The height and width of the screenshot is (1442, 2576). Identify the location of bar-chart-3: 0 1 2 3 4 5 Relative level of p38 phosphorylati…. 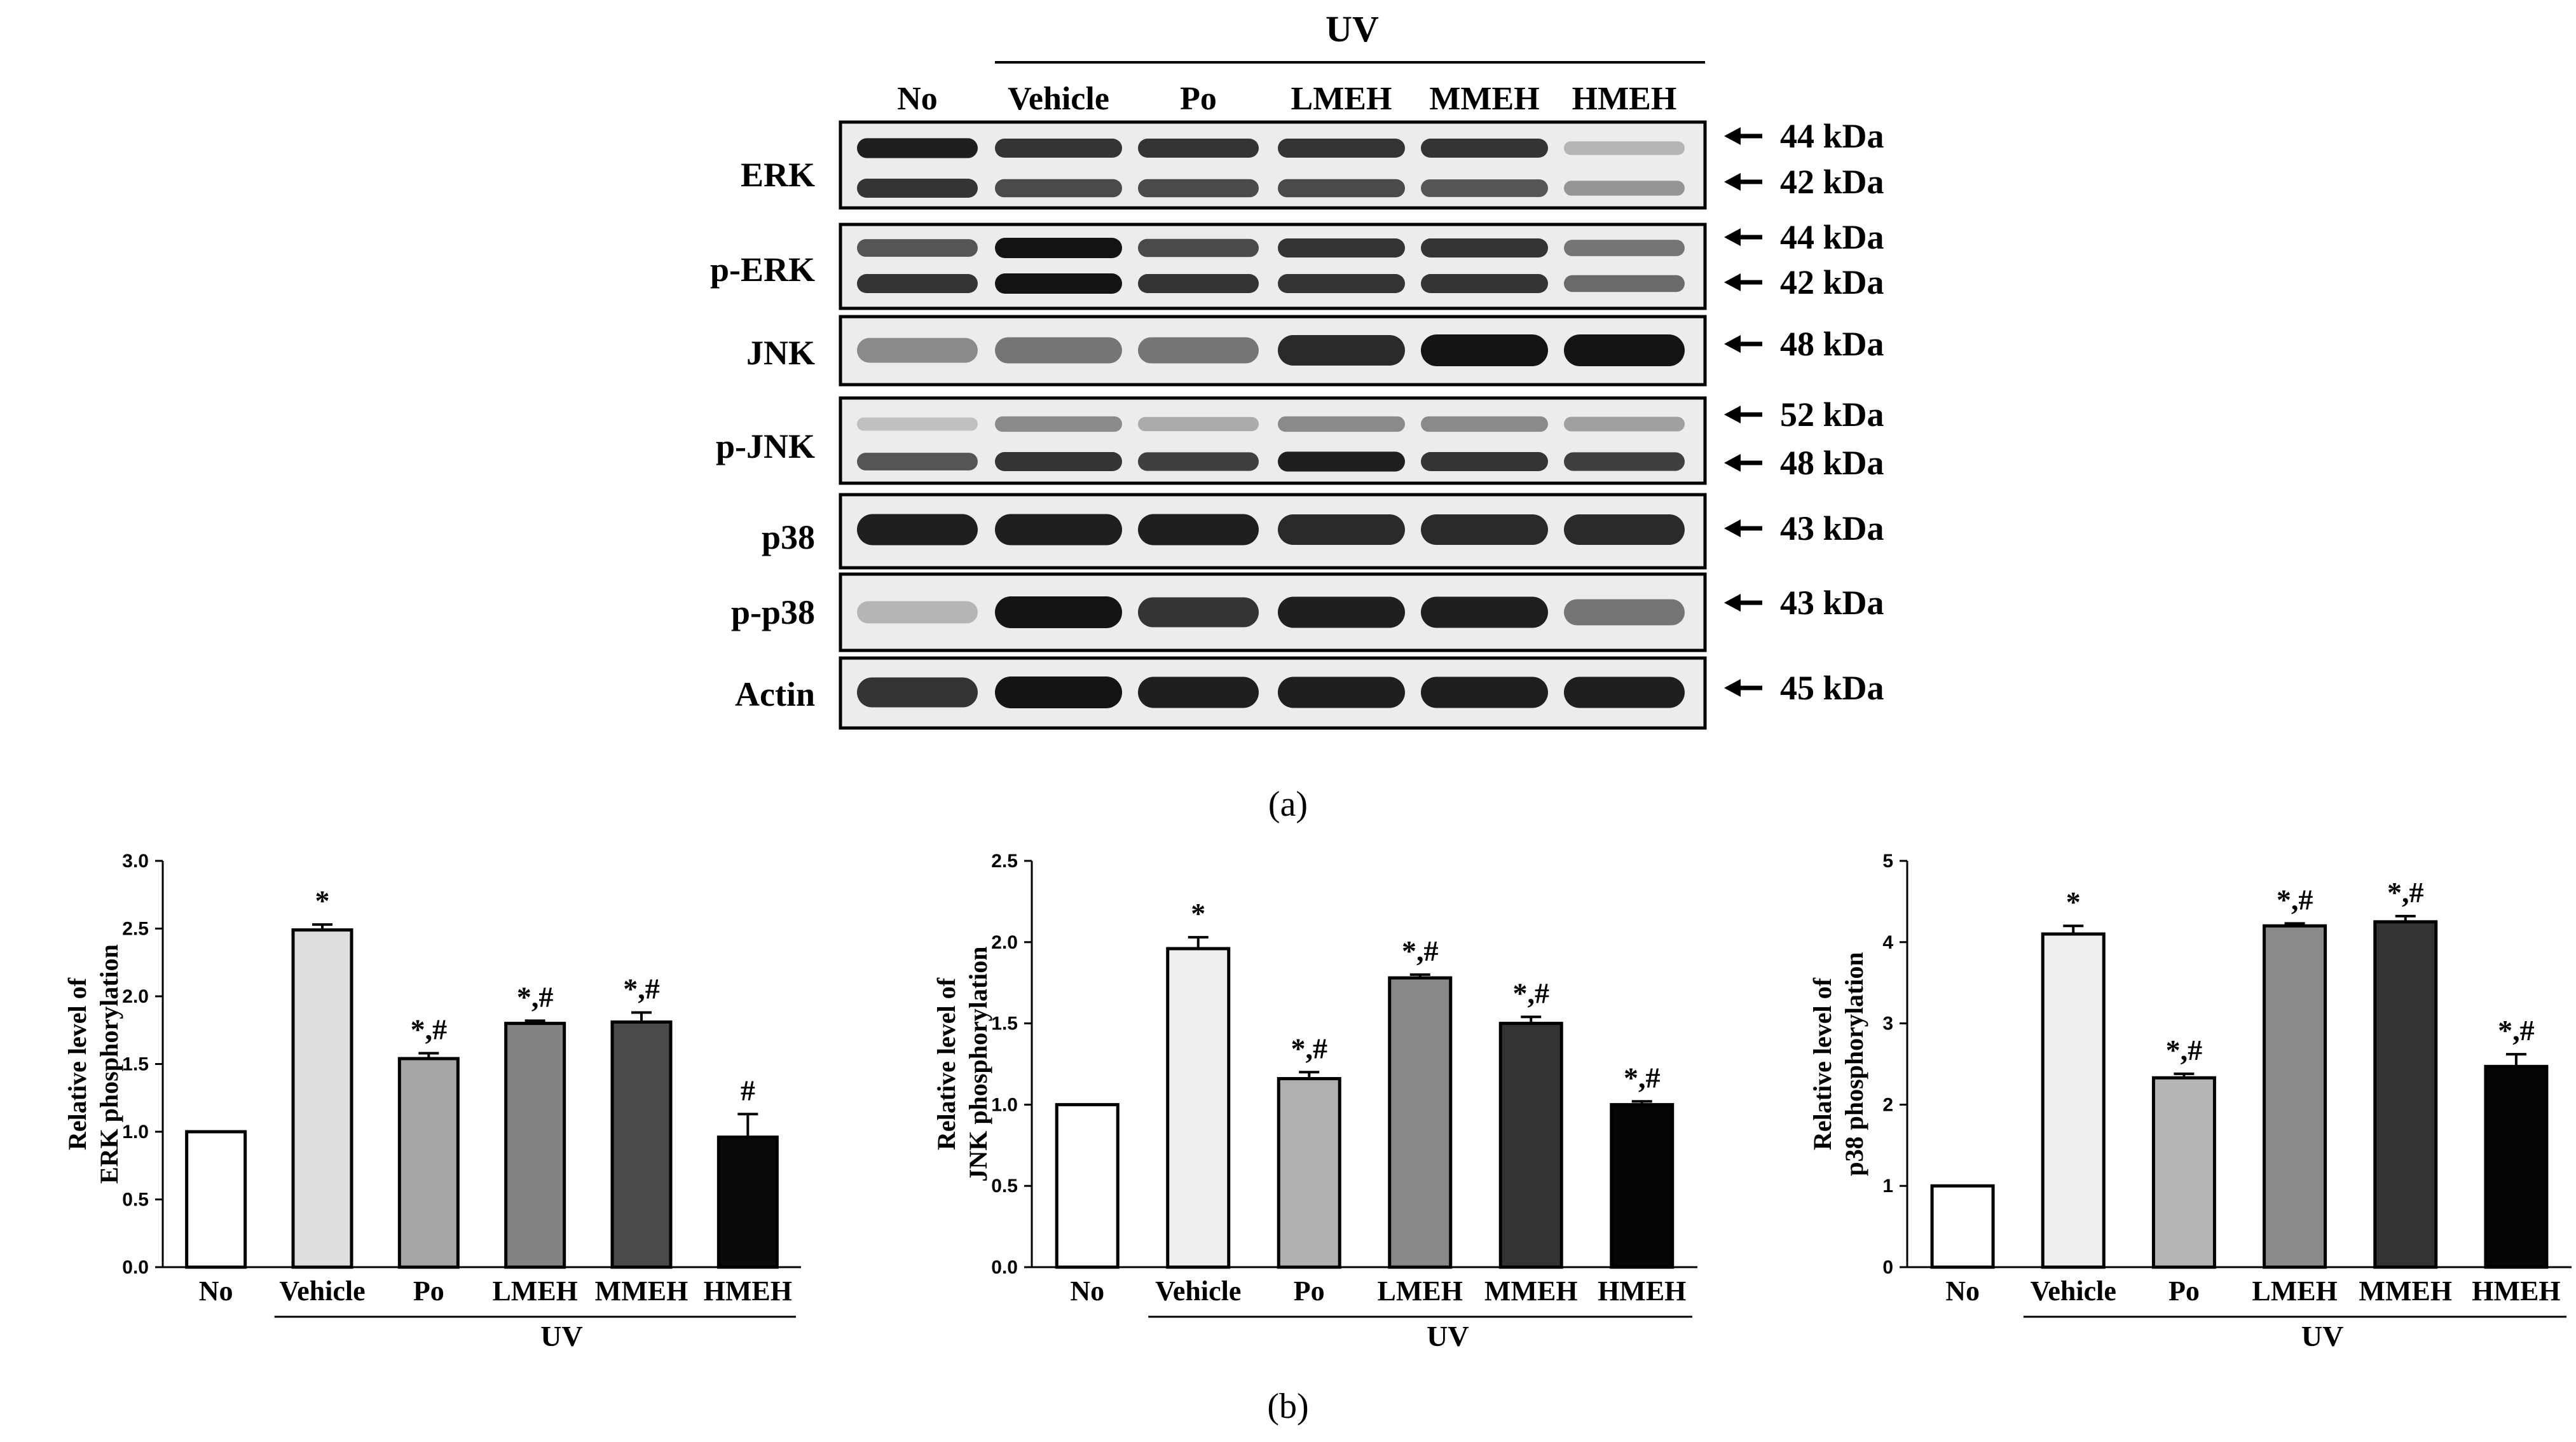
(2190, 1101).